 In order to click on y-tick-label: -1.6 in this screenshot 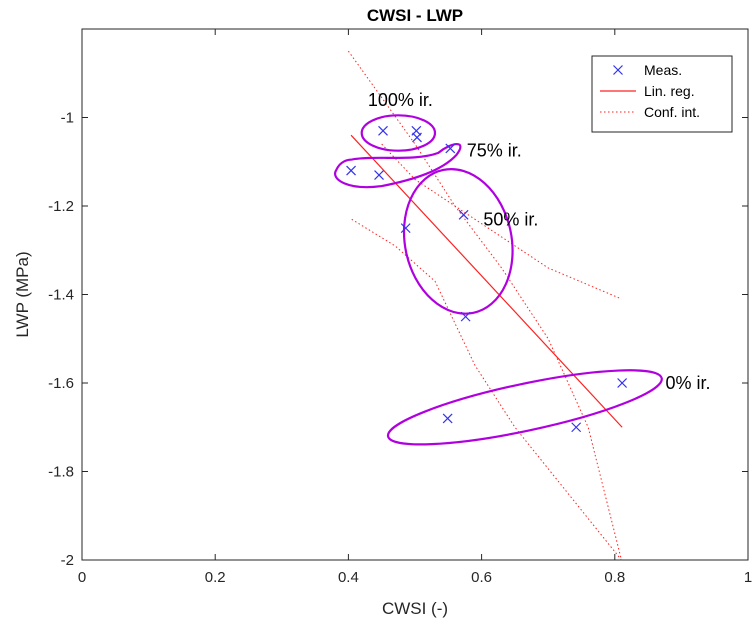, I will do `click(61, 383)`.